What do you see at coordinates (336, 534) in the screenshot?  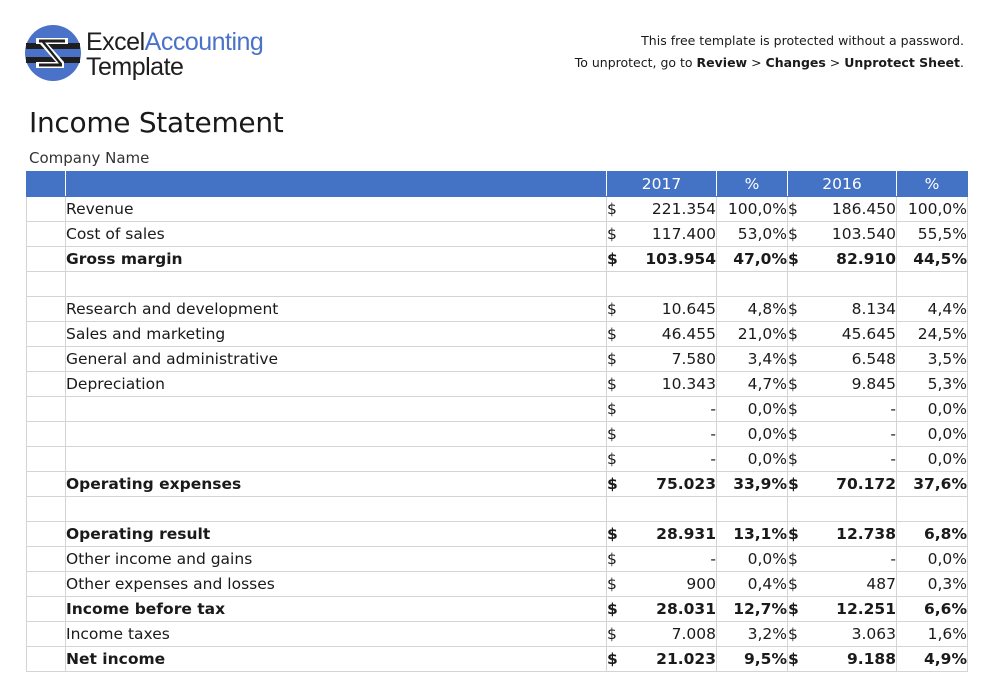 I see `row-label: Operating result` at bounding box center [336, 534].